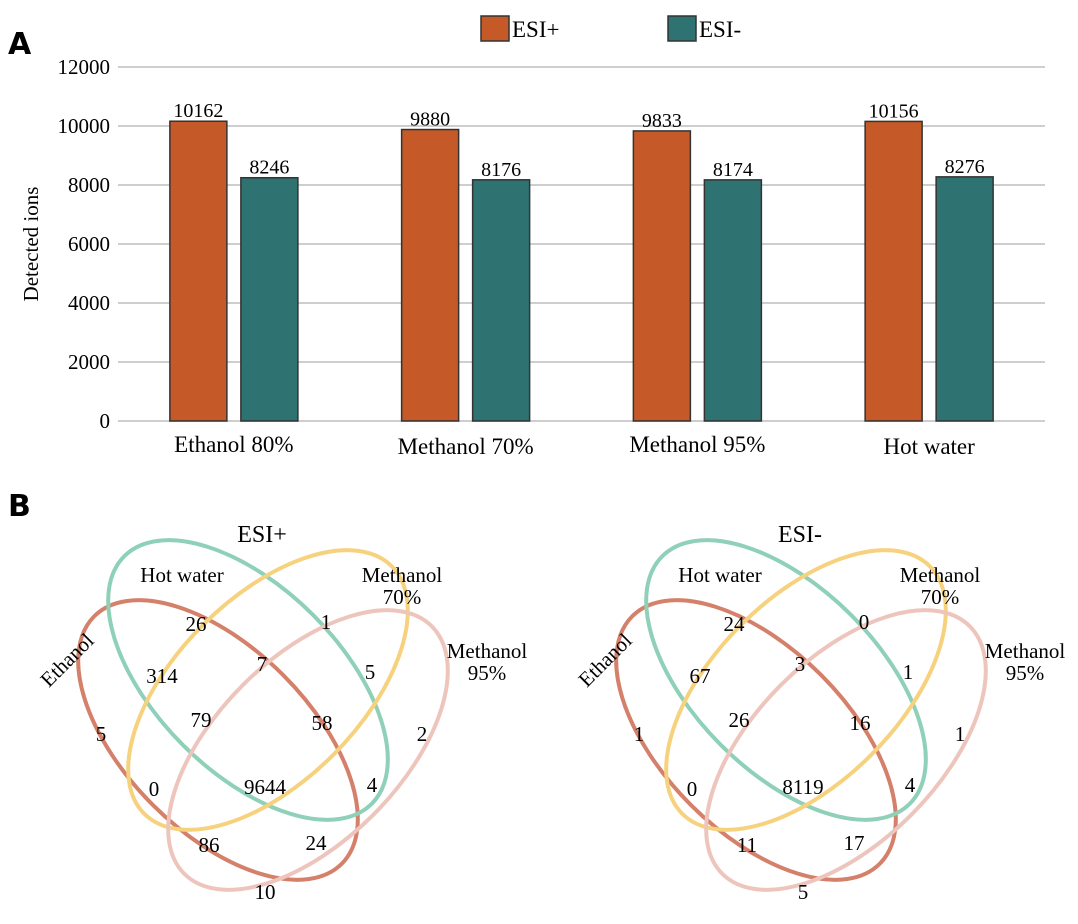 The height and width of the screenshot is (924, 1078). What do you see at coordinates (535, 29) in the screenshot?
I see `legend-label: ESI+` at bounding box center [535, 29].